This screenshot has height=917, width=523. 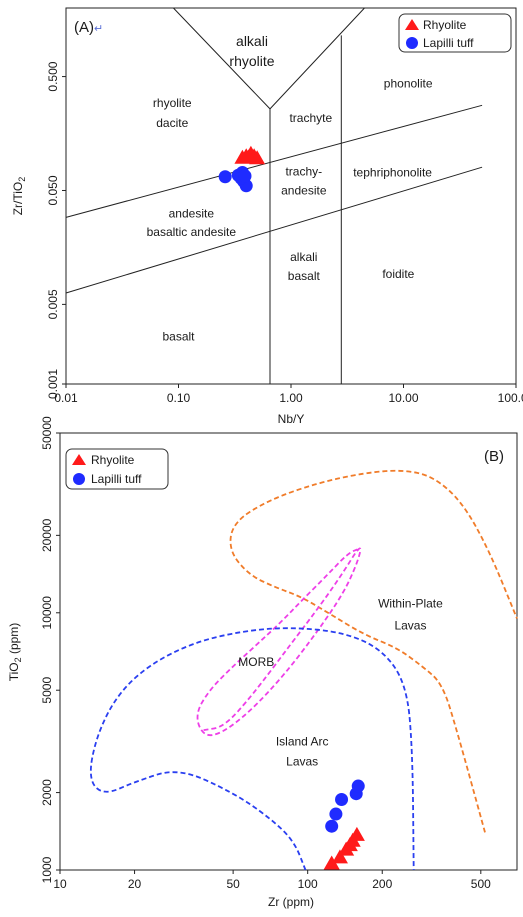 What do you see at coordinates (88, 27) in the screenshot?
I see `panel-a-label: (A)↵` at bounding box center [88, 27].